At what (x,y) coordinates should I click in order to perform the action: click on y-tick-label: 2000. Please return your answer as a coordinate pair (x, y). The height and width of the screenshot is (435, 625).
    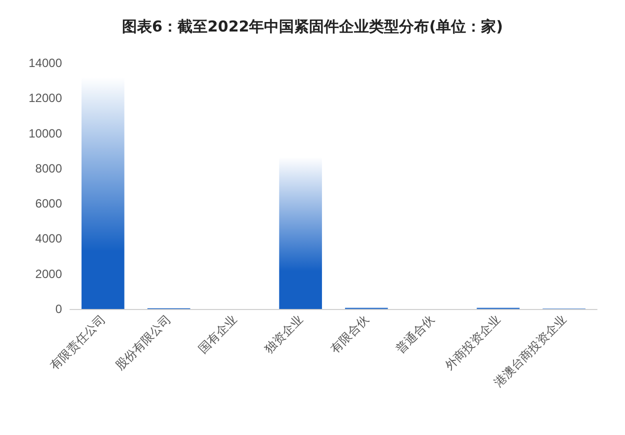
    Looking at the image, I should click on (48, 273).